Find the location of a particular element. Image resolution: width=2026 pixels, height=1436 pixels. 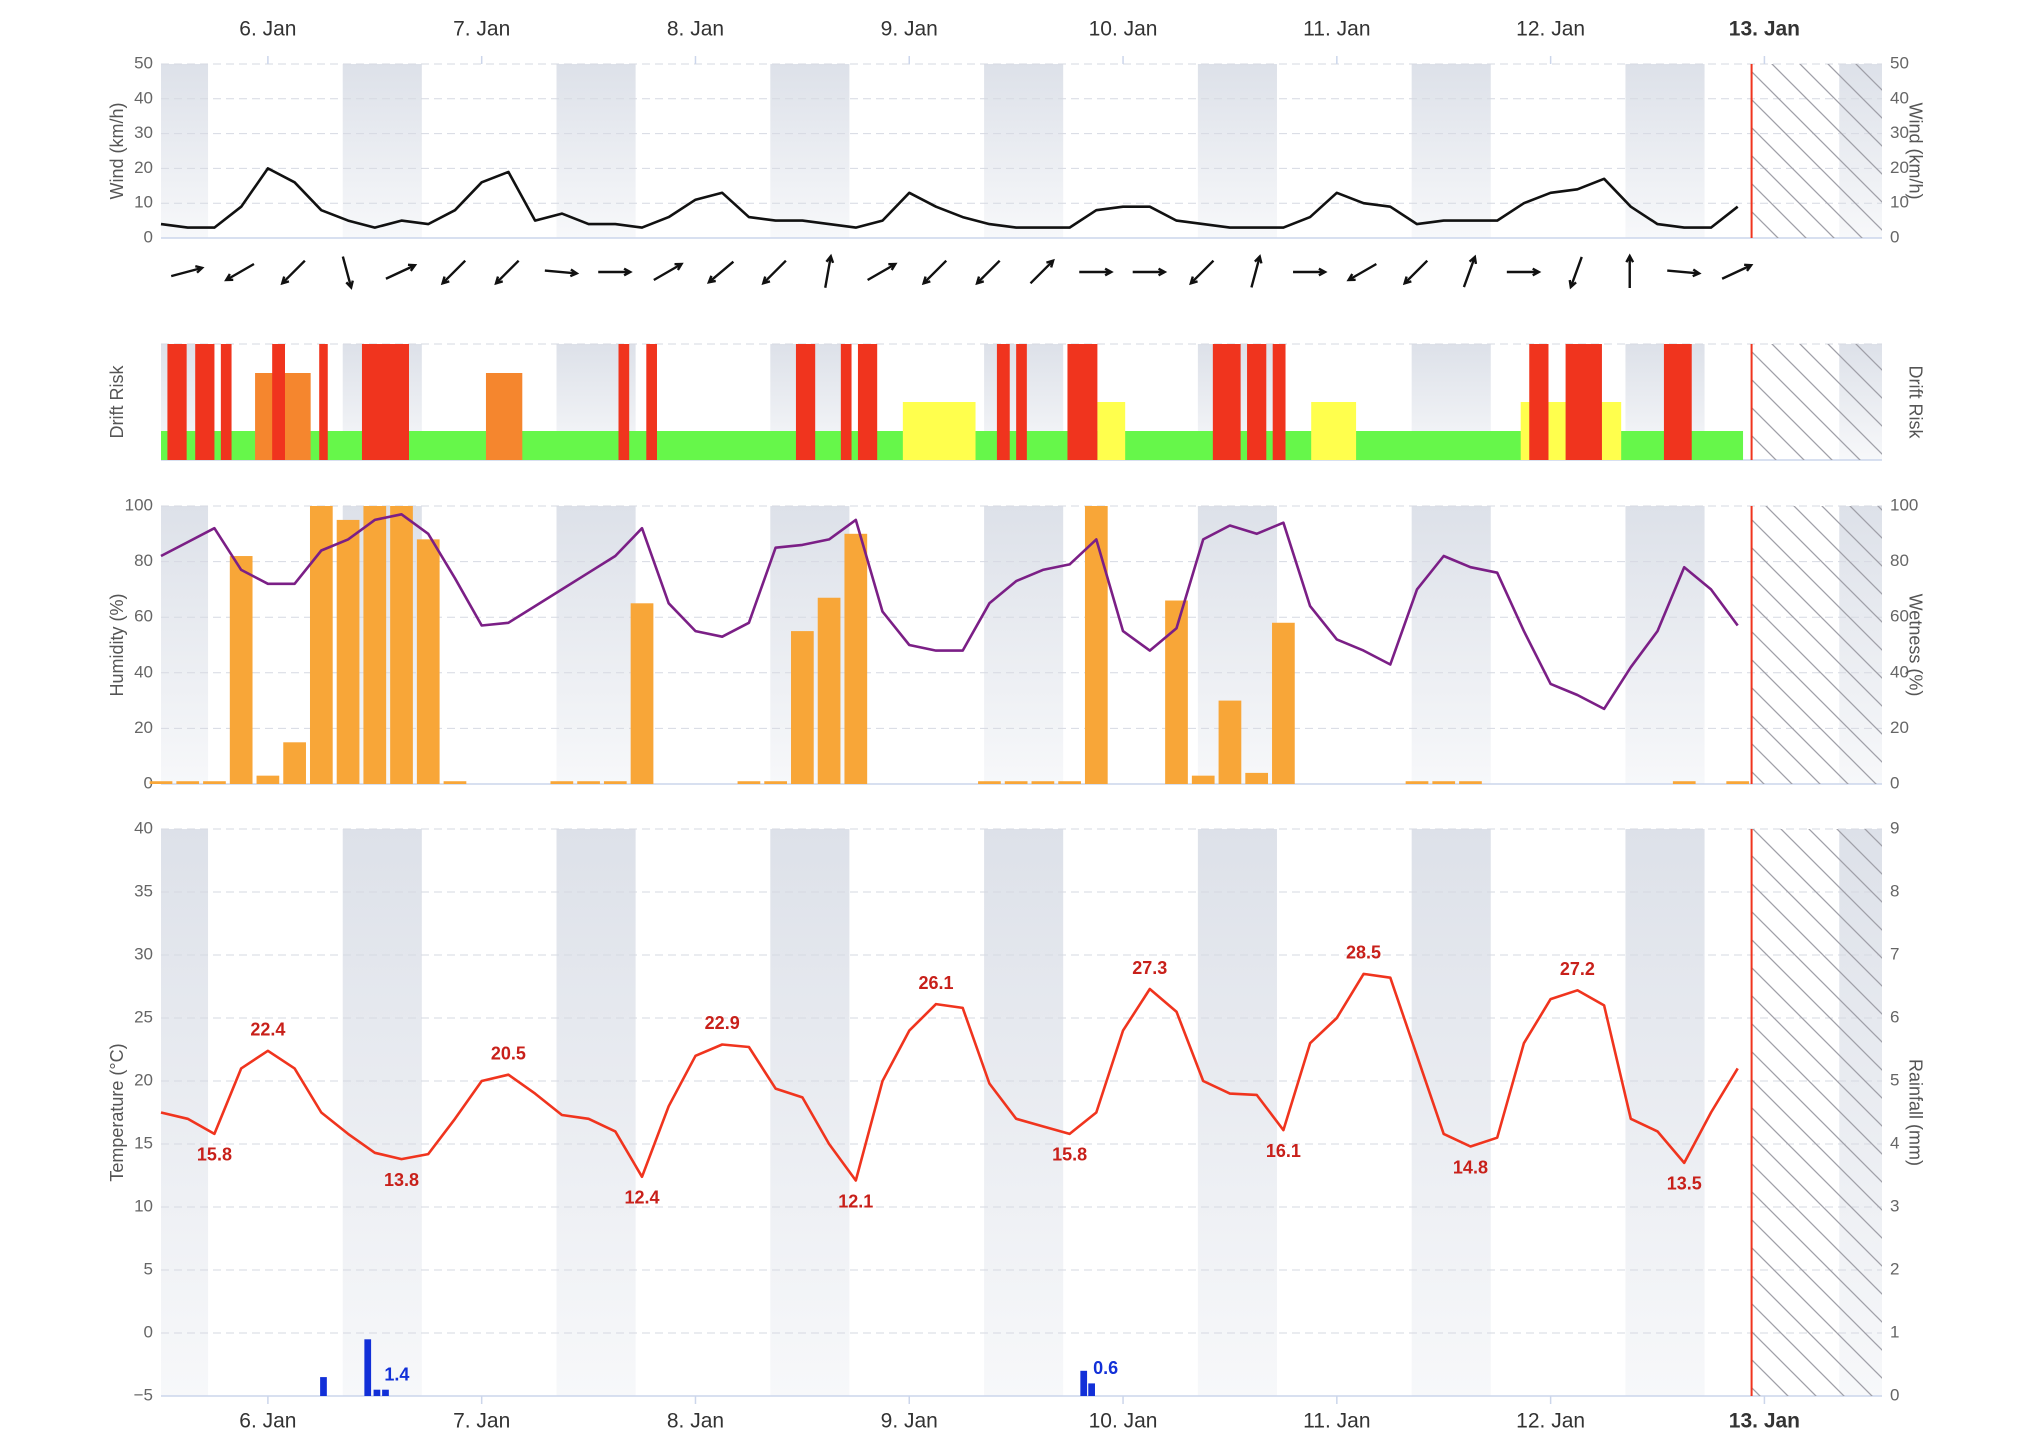

data-label: 16.1 is located at coordinates (1283, 1151).